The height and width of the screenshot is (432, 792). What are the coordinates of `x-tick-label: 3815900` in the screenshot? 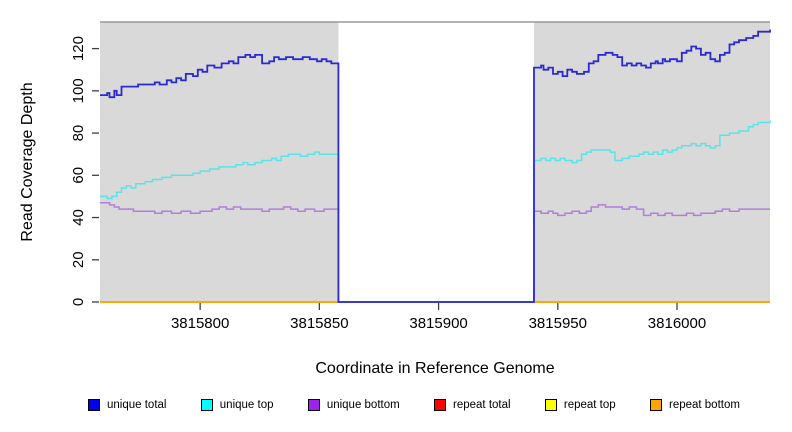 It's located at (438, 323).